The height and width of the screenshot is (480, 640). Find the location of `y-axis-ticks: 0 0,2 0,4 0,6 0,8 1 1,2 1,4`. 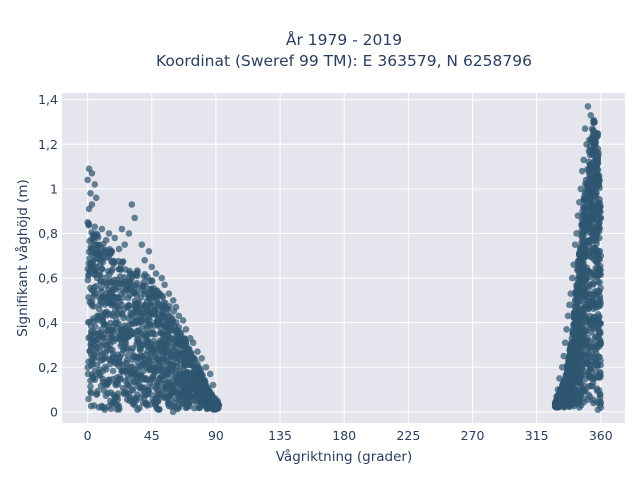

y-axis-ticks: 0 0,2 0,4 0,6 0,8 1 1,2 1,4 is located at coordinates (48, 255).